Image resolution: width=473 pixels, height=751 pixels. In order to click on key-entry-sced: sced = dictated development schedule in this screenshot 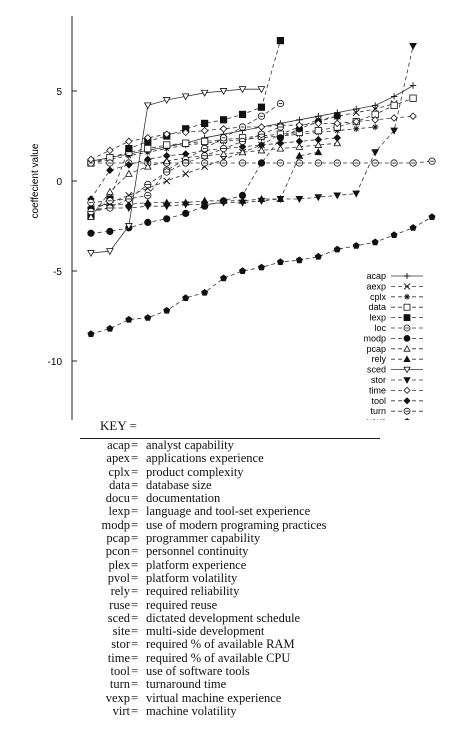, I will do `click(236, 617)`.